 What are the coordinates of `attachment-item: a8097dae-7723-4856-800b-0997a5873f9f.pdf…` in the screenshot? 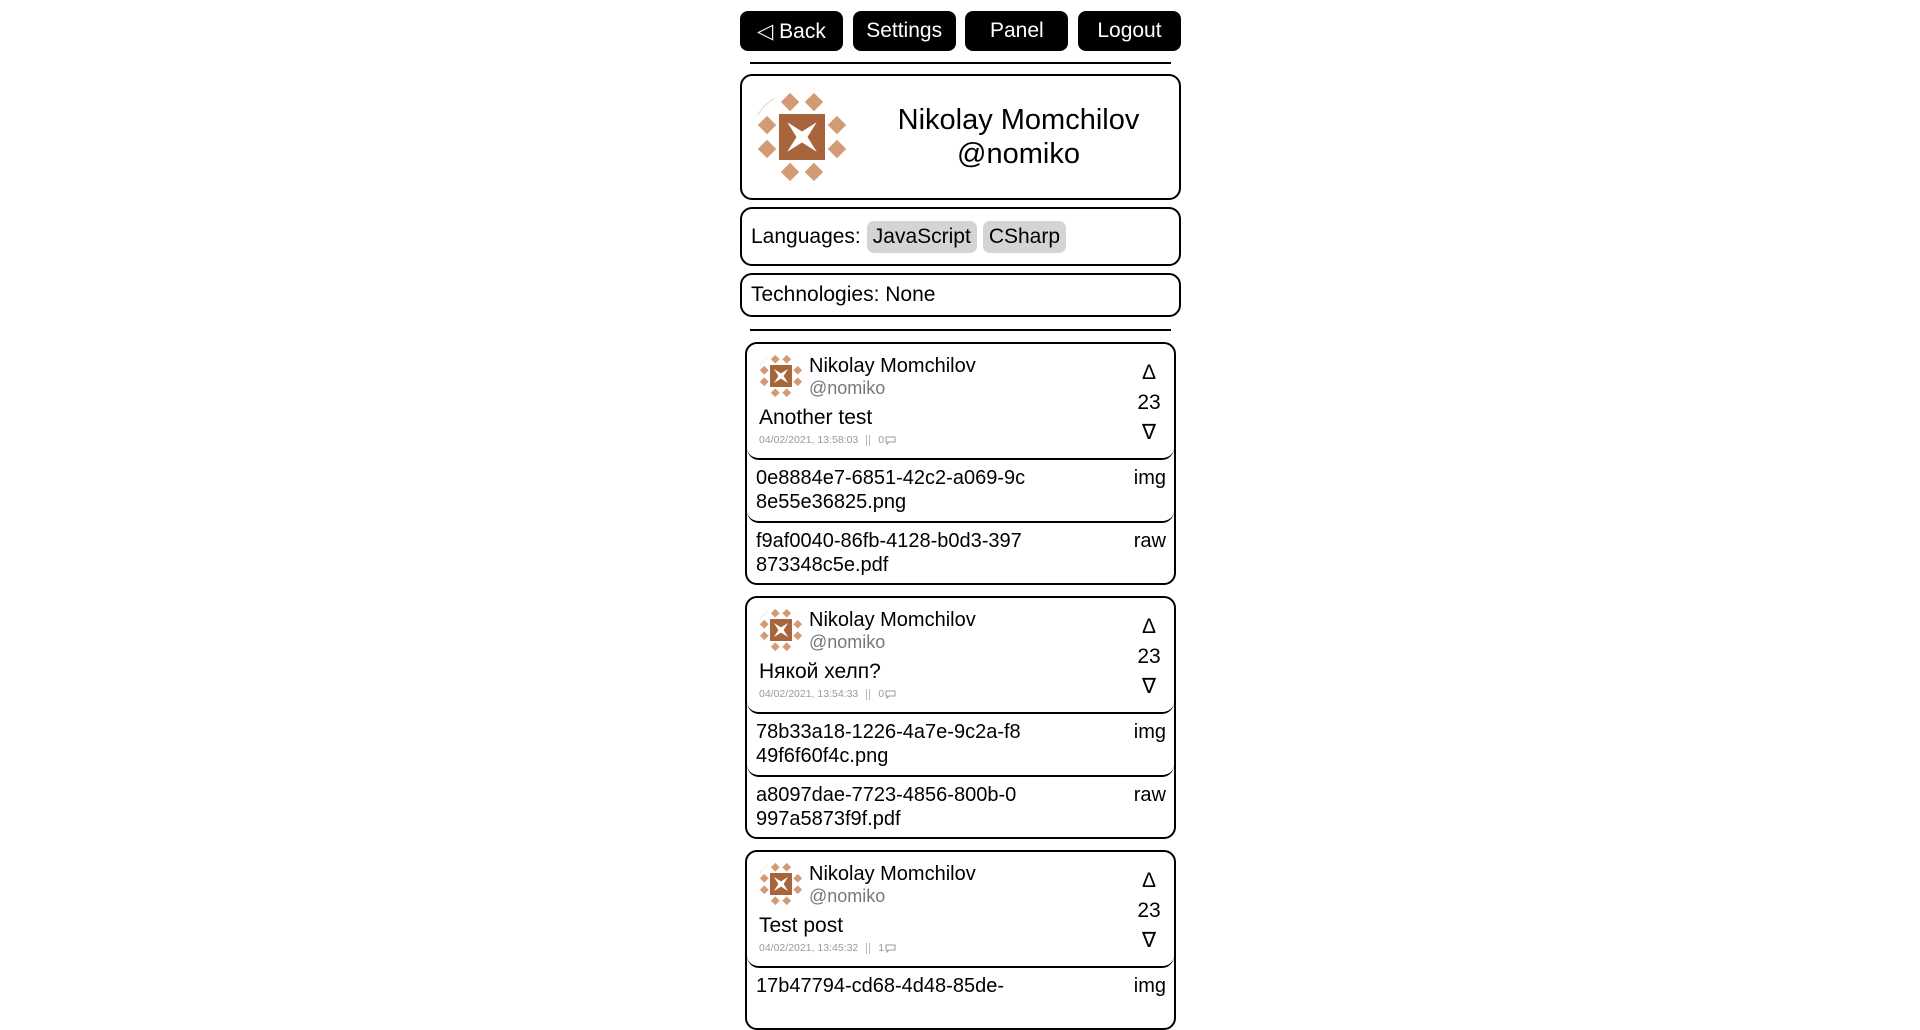 It's located at (960, 807).